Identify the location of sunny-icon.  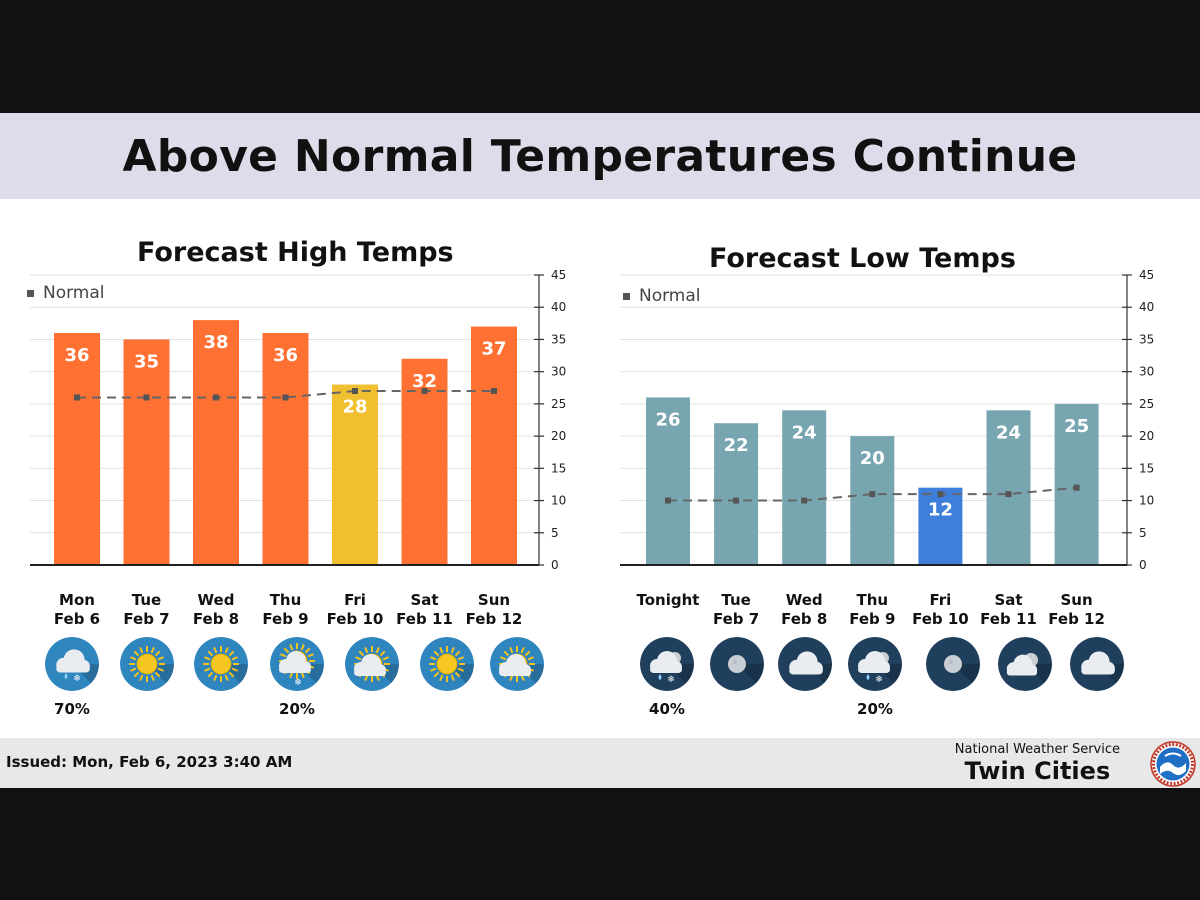
(147, 664).